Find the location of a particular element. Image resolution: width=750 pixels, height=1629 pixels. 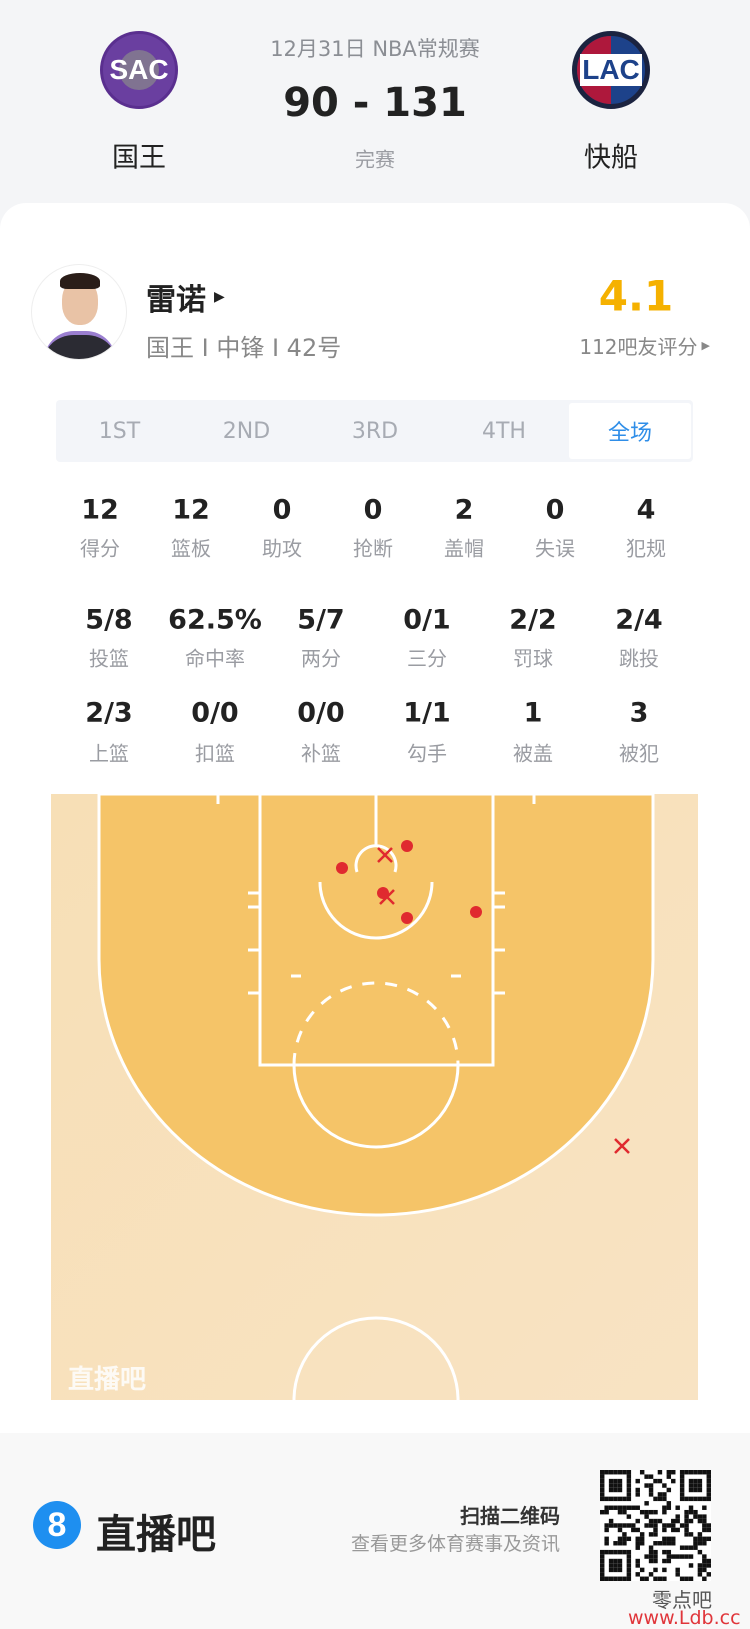

stat-value: 5/7 is located at coordinates (321, 620).